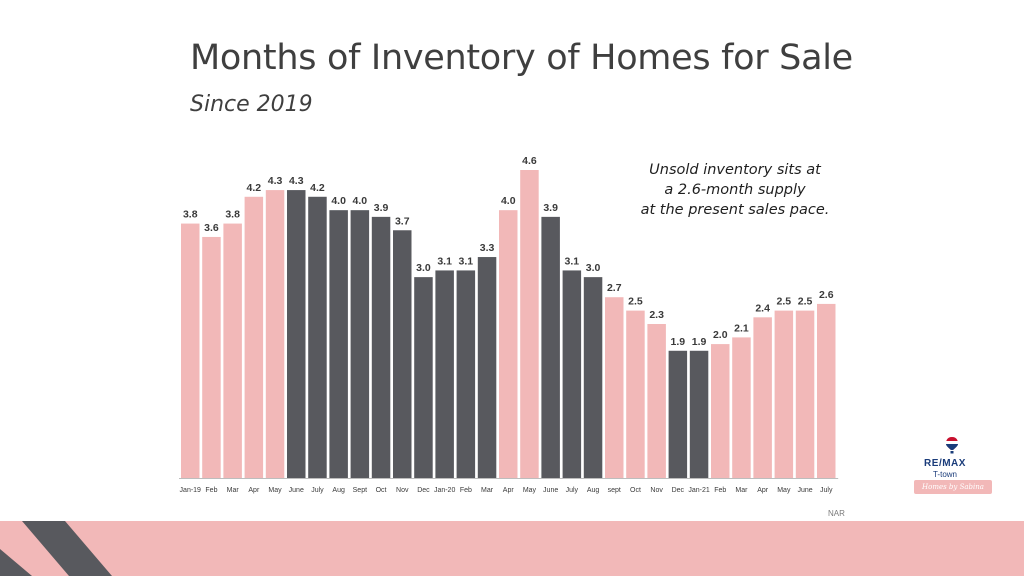  I want to click on hot-air-balloon-icon, so click(952, 445).